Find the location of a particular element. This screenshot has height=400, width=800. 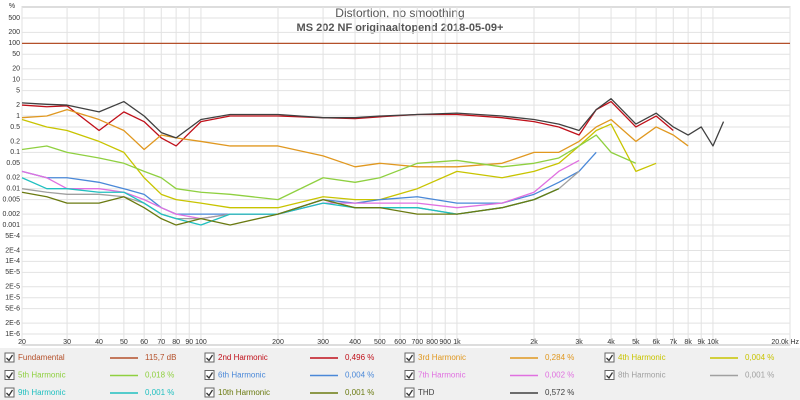

x-tick-label: 80 is located at coordinates (176, 342).